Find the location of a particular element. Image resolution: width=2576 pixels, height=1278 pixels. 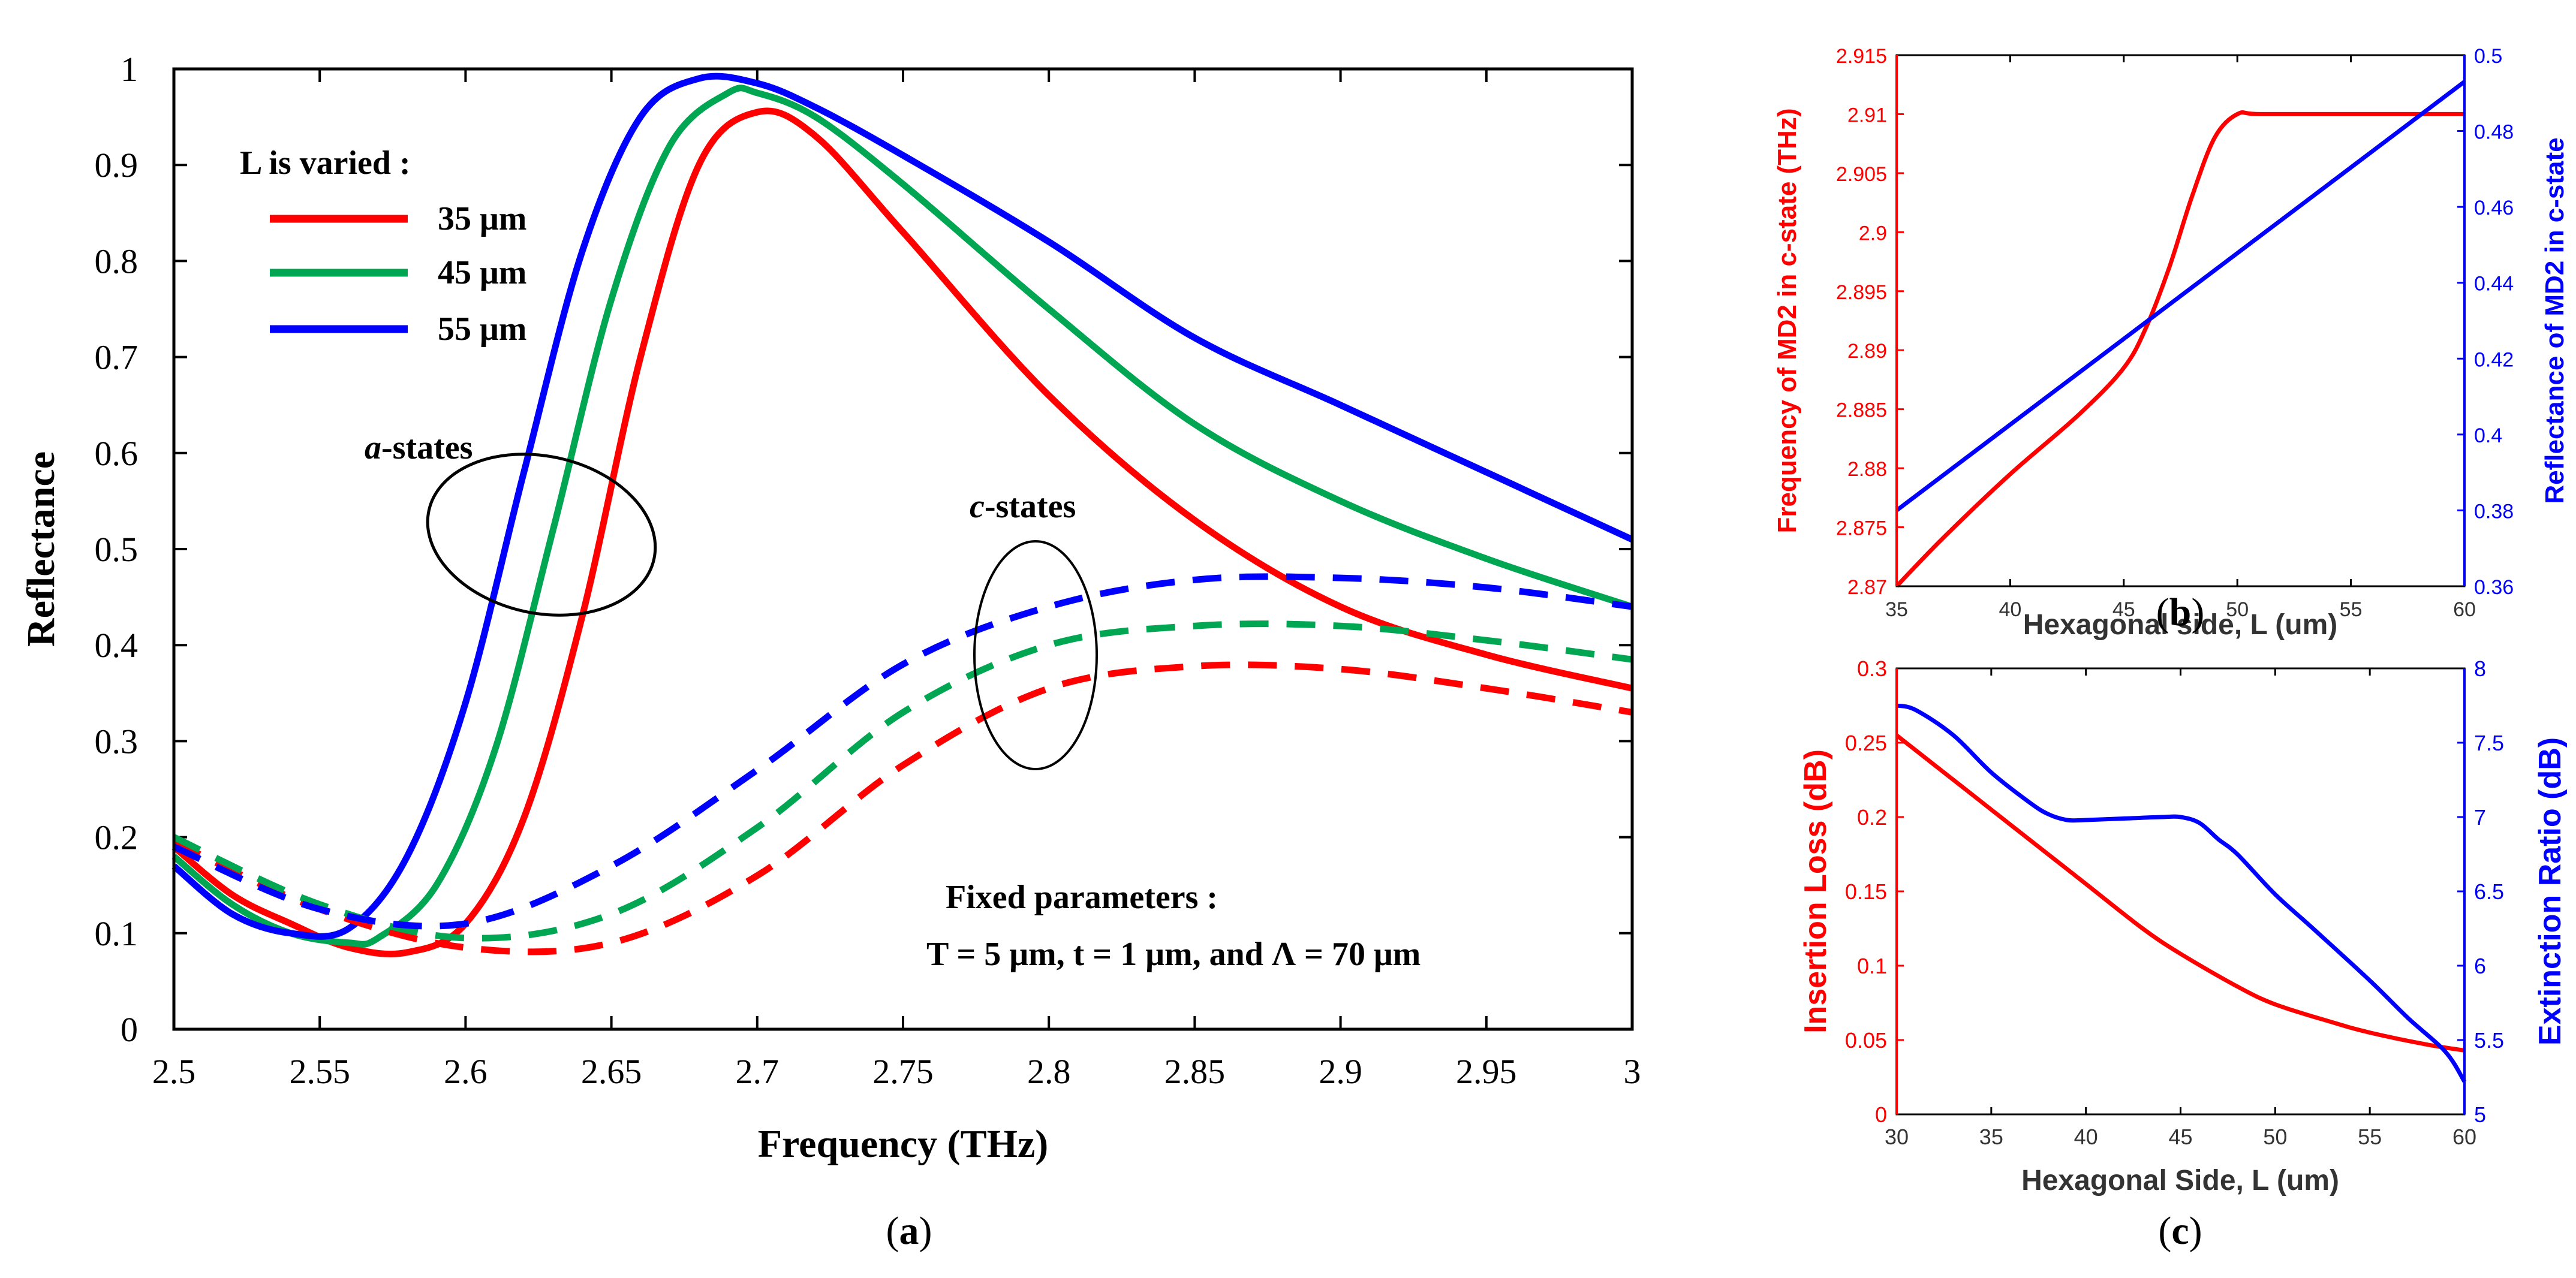

c-states-italic: c is located at coordinates (977, 507).